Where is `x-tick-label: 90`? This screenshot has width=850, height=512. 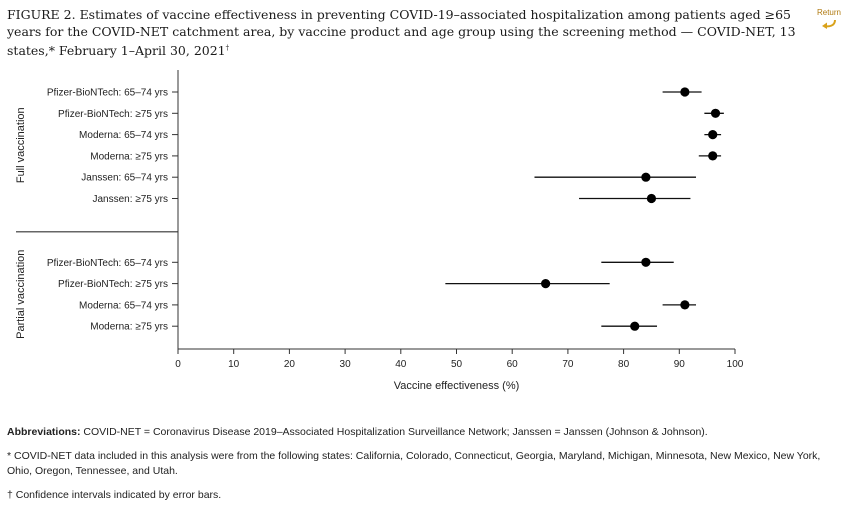 x-tick-label: 90 is located at coordinates (680, 364).